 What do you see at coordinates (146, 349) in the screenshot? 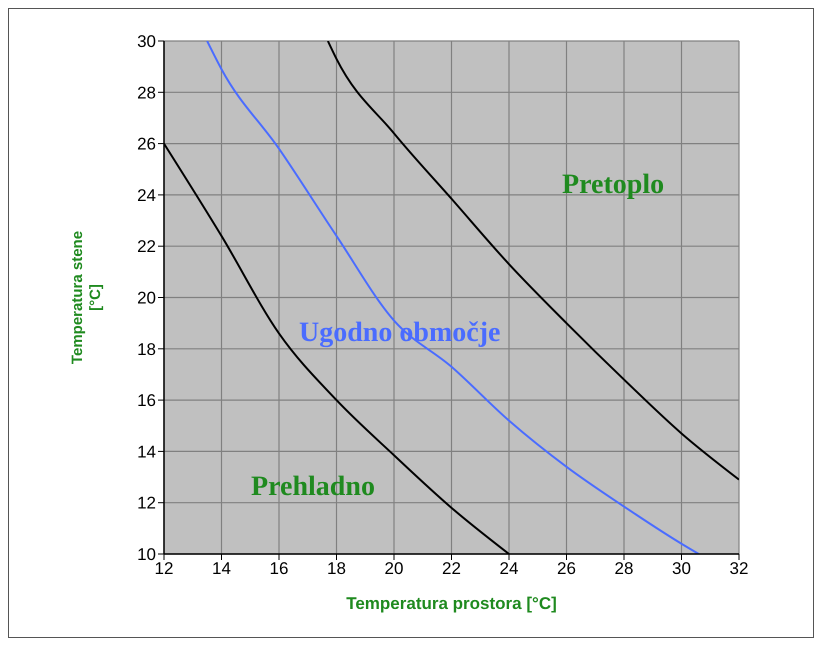
I see `y-tick-label: 18` at bounding box center [146, 349].